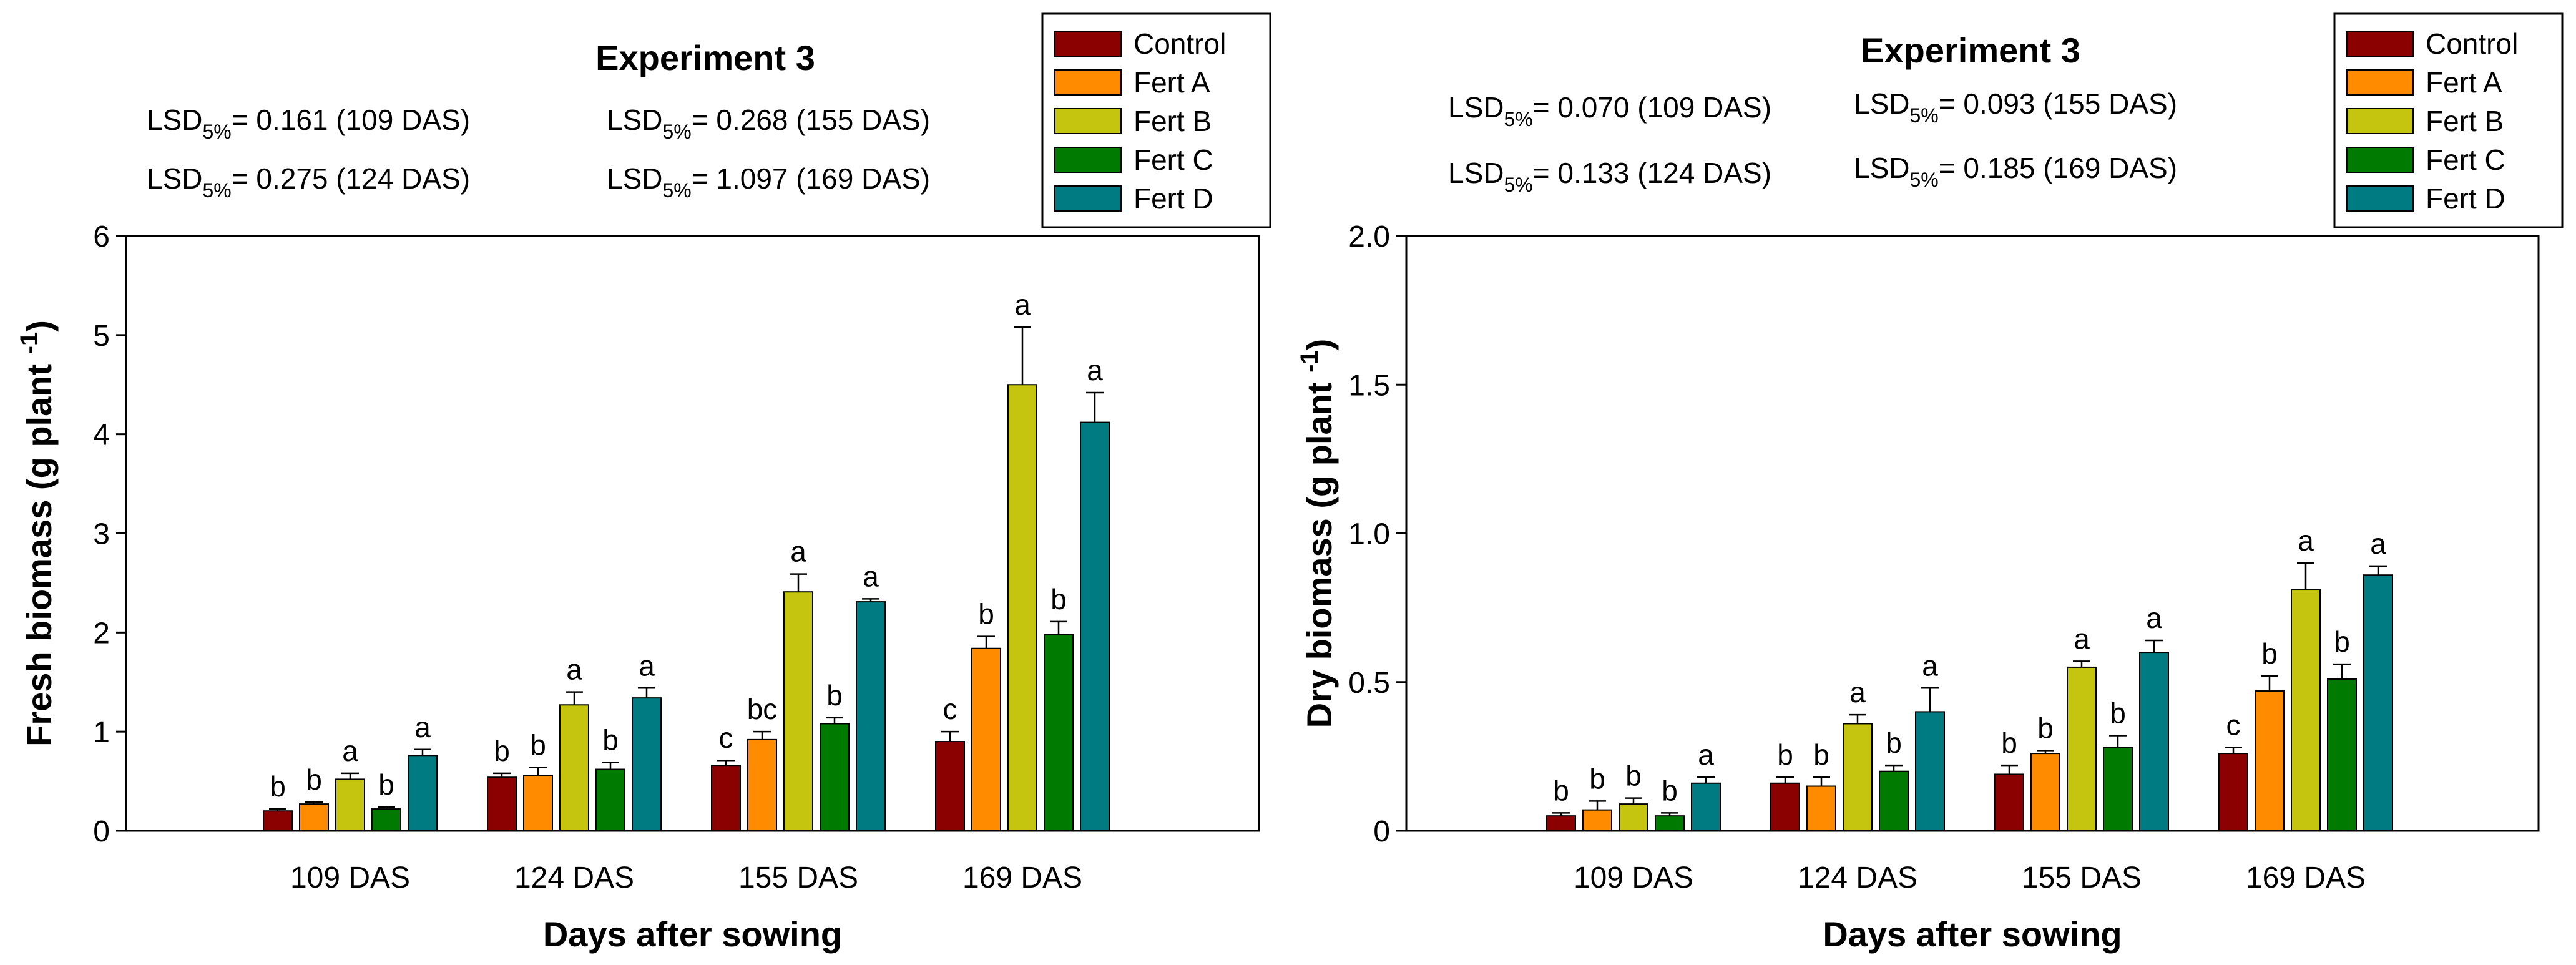  I want to click on x-tick-label: 155 DAS, so click(798, 877).